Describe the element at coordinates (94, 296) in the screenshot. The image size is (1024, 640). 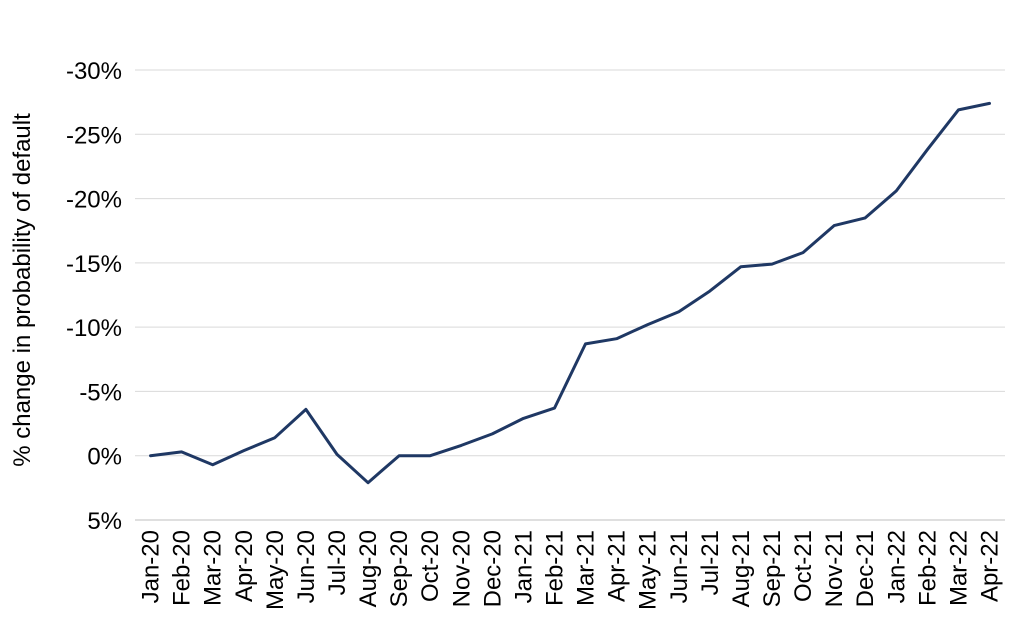
I see `y-axis-tick-labels: -30% -25% -20% -15% -10% -5% 0% 5%` at that location.